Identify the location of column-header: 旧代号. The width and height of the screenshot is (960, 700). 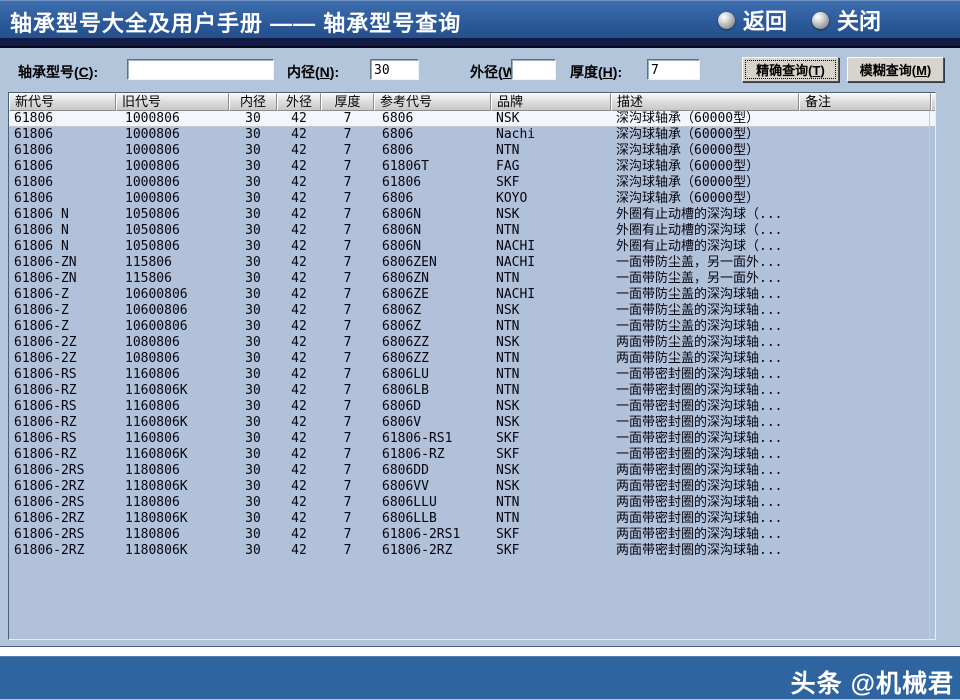
(172, 102).